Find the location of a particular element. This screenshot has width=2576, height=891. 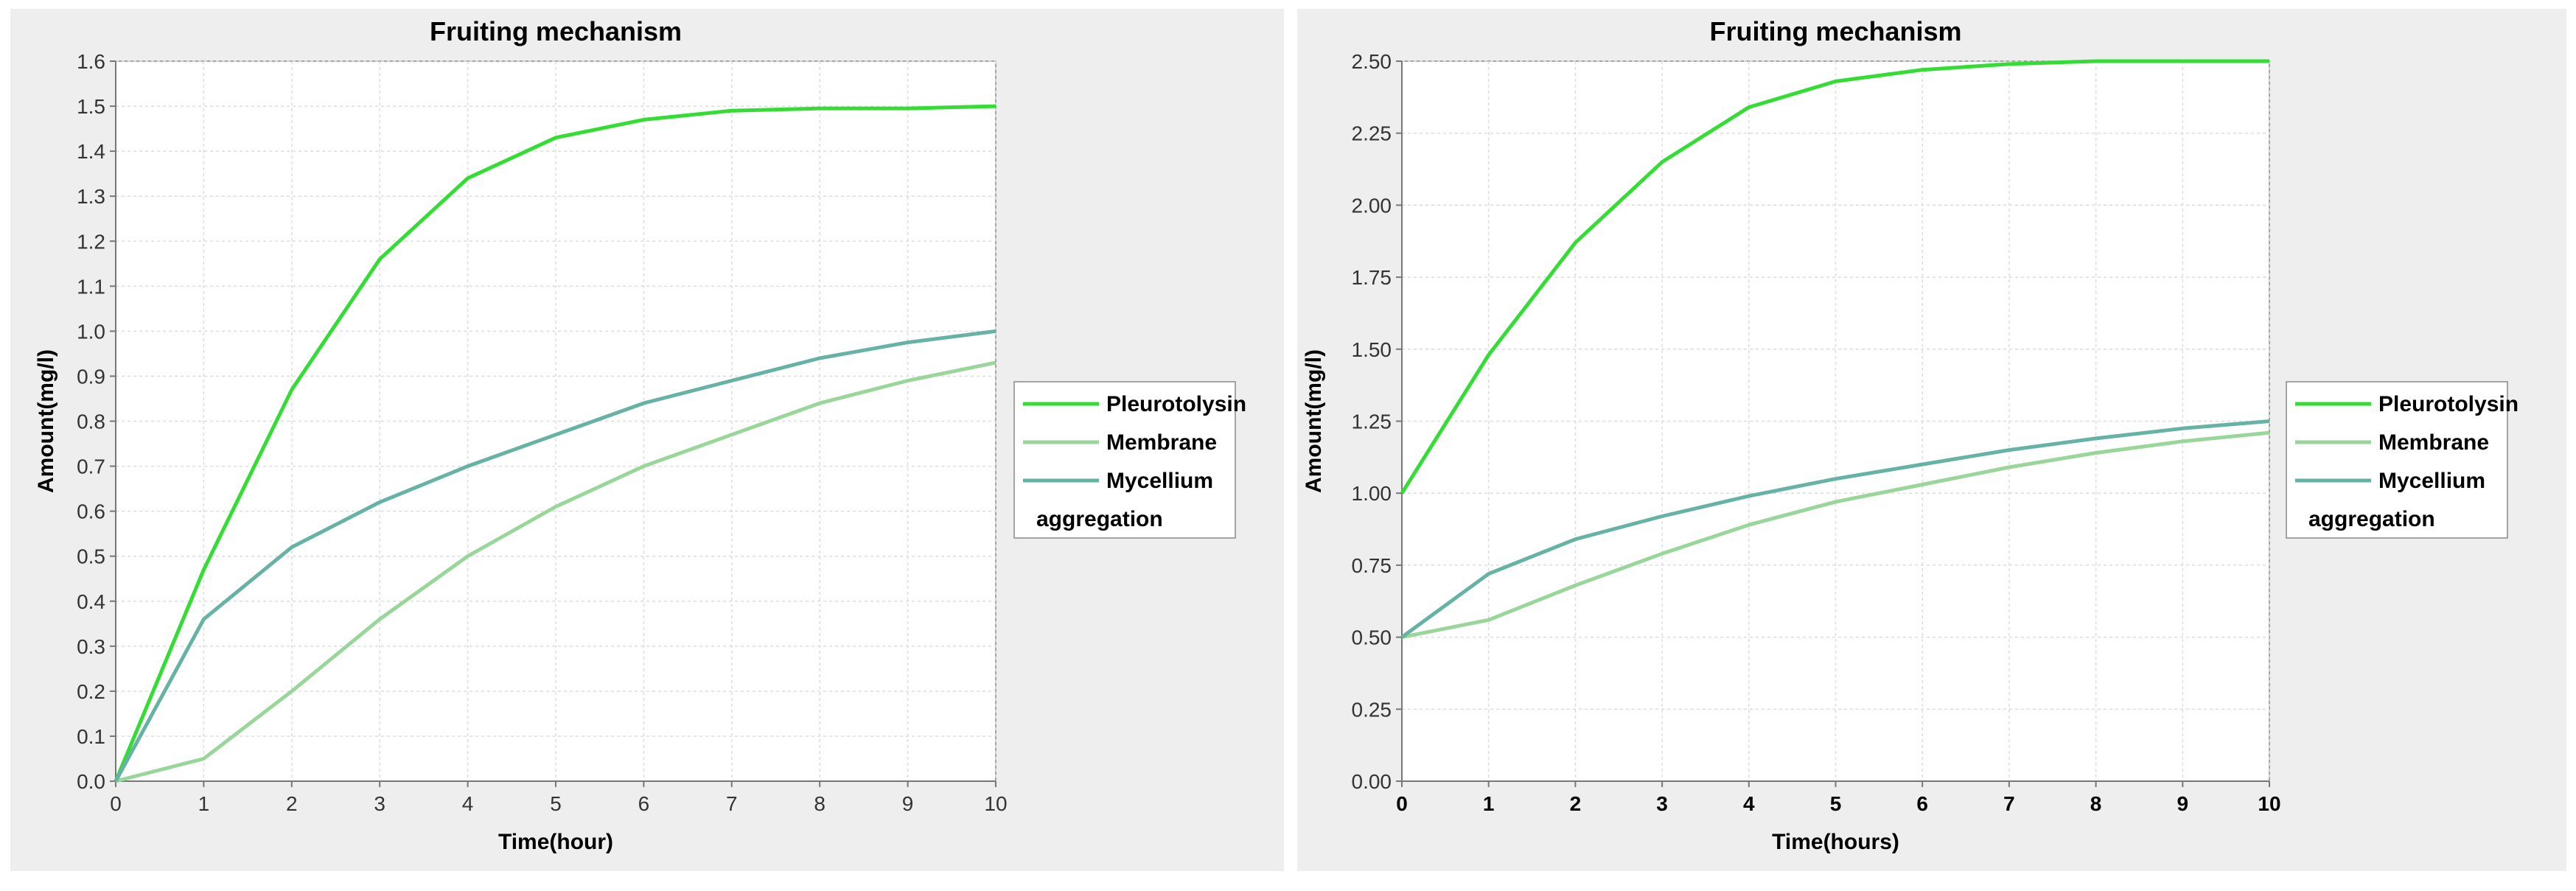

y-tick-label: 0.7 is located at coordinates (91, 466).